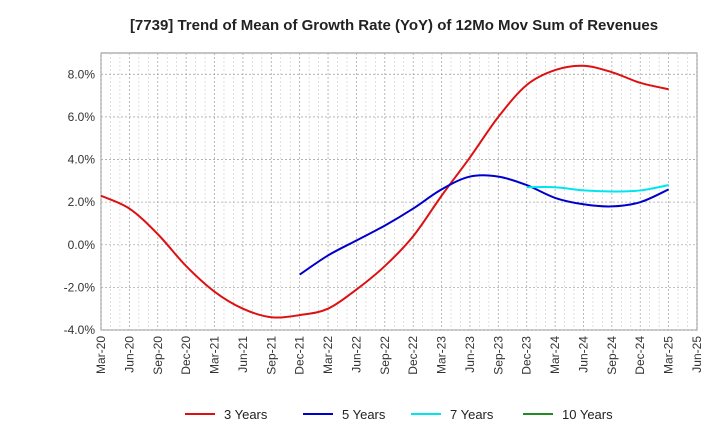  What do you see at coordinates (484, 225) in the screenshot?
I see `series-line-5-years` at bounding box center [484, 225].